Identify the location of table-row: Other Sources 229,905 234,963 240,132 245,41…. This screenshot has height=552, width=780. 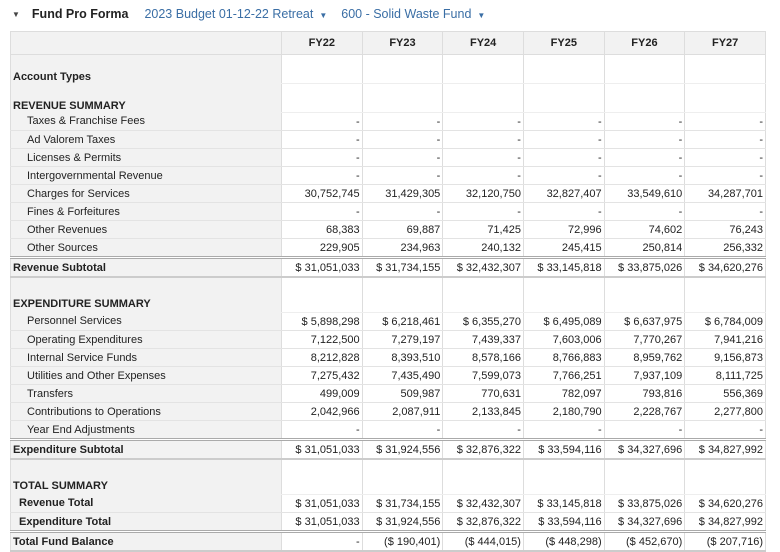
(388, 248).